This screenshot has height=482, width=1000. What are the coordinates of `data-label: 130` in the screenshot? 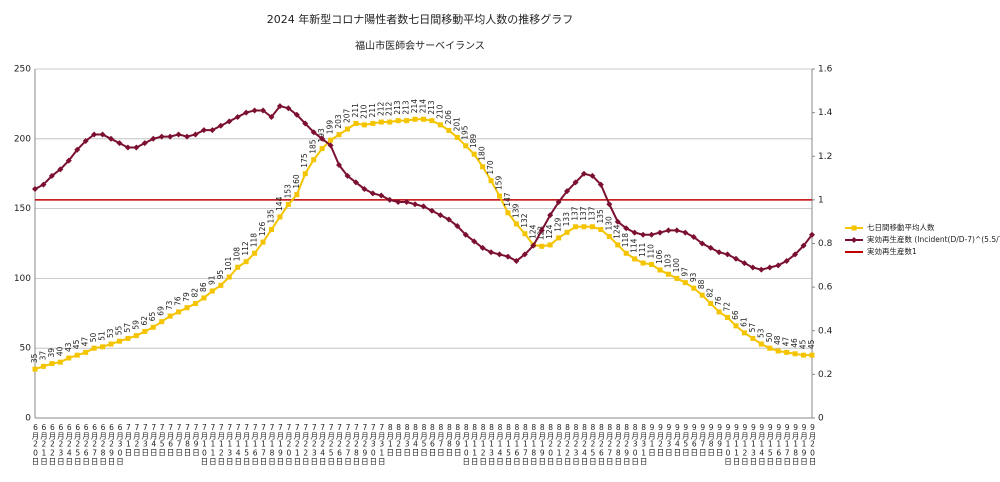 It's located at (608, 223).